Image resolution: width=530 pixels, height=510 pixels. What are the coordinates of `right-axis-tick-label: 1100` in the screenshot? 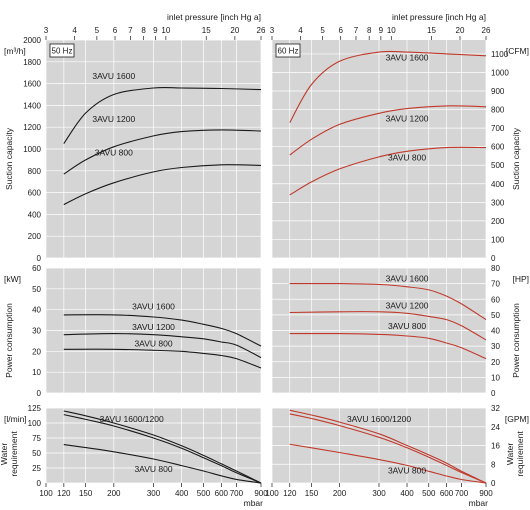 It's located at (500, 54).